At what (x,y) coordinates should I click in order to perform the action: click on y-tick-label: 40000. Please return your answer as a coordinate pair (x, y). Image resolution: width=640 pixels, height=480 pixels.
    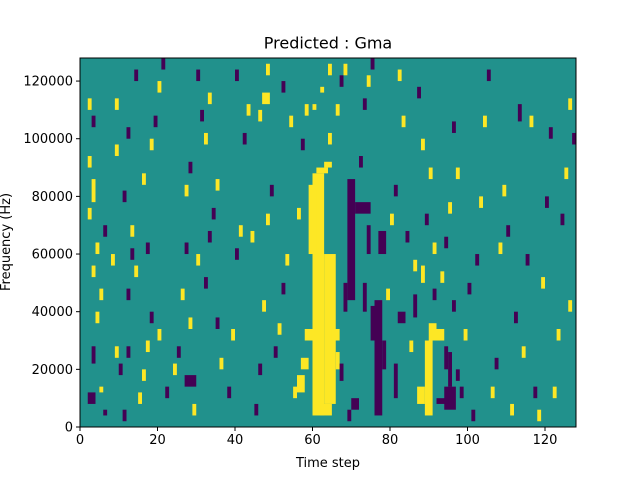
    Looking at the image, I should click on (52, 312).